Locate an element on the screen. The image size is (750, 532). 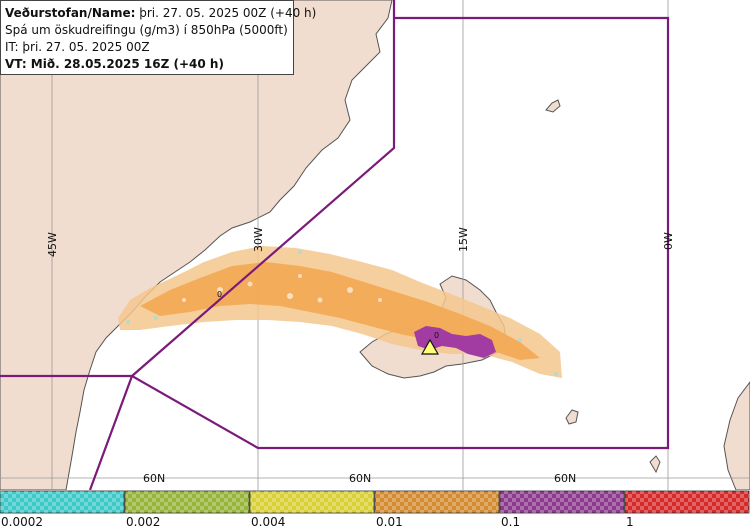
volcano-source-marker: 0 is located at coordinates (436, 335).